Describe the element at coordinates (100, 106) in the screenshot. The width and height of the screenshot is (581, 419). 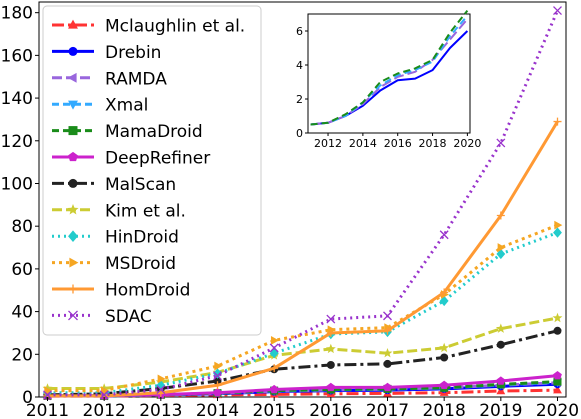
I see `legend-item-xmal: Xmal` at that location.